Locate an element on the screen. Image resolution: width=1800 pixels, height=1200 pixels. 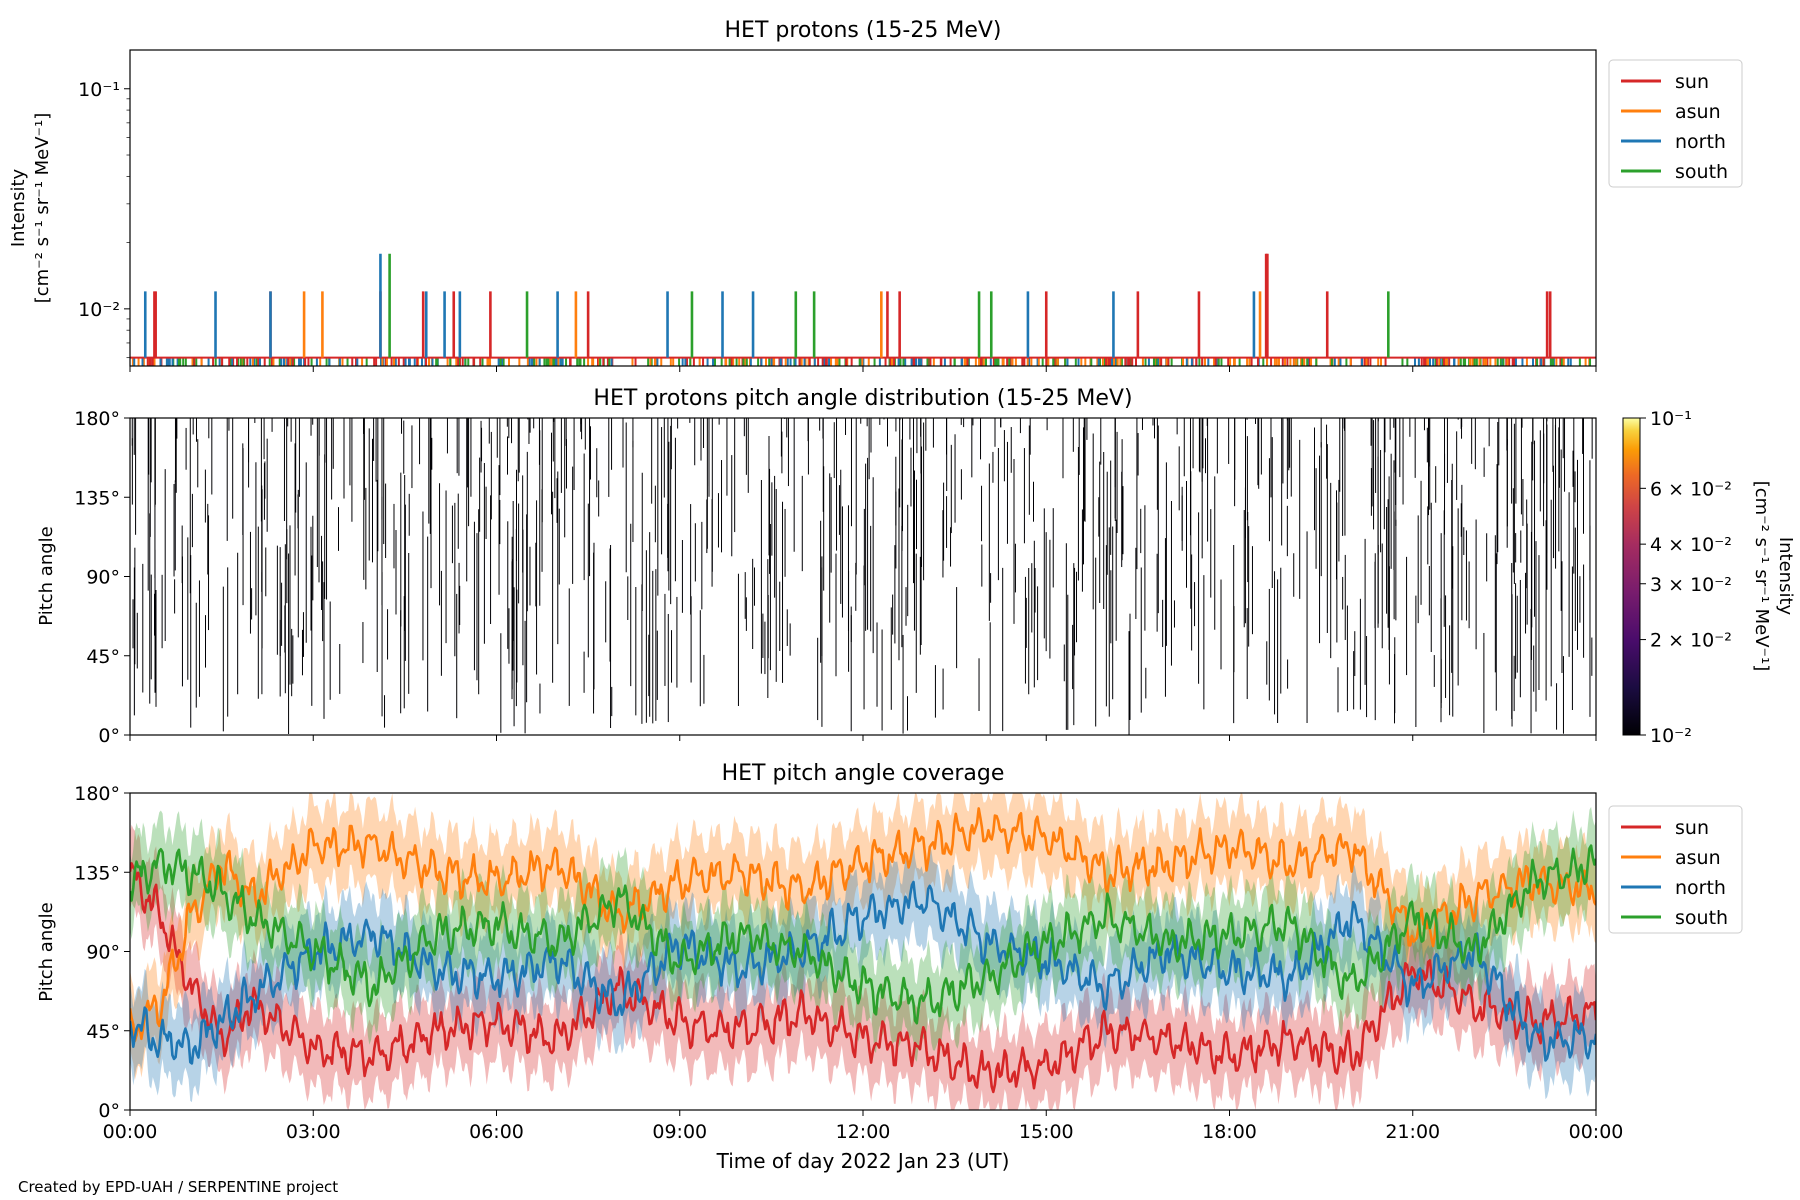
credit-text: Created by EPD-UAH / SERPENTINE project is located at coordinates (178, 1187).